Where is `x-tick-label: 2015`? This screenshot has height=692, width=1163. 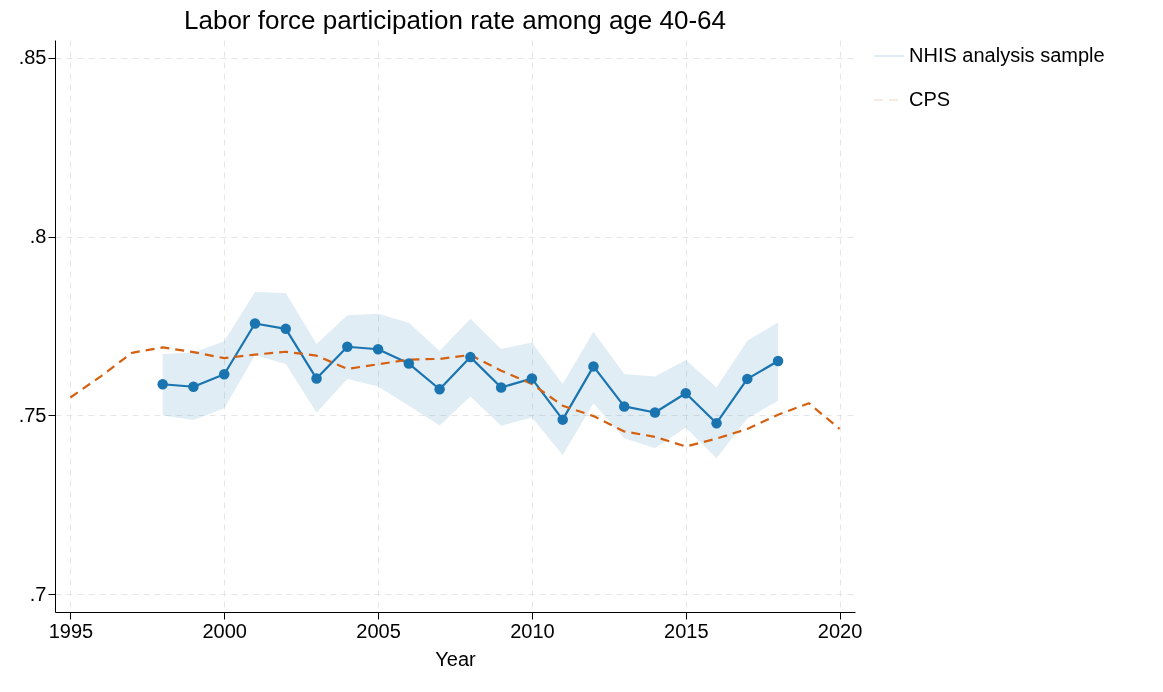
x-tick-label: 2015 is located at coordinates (686, 630).